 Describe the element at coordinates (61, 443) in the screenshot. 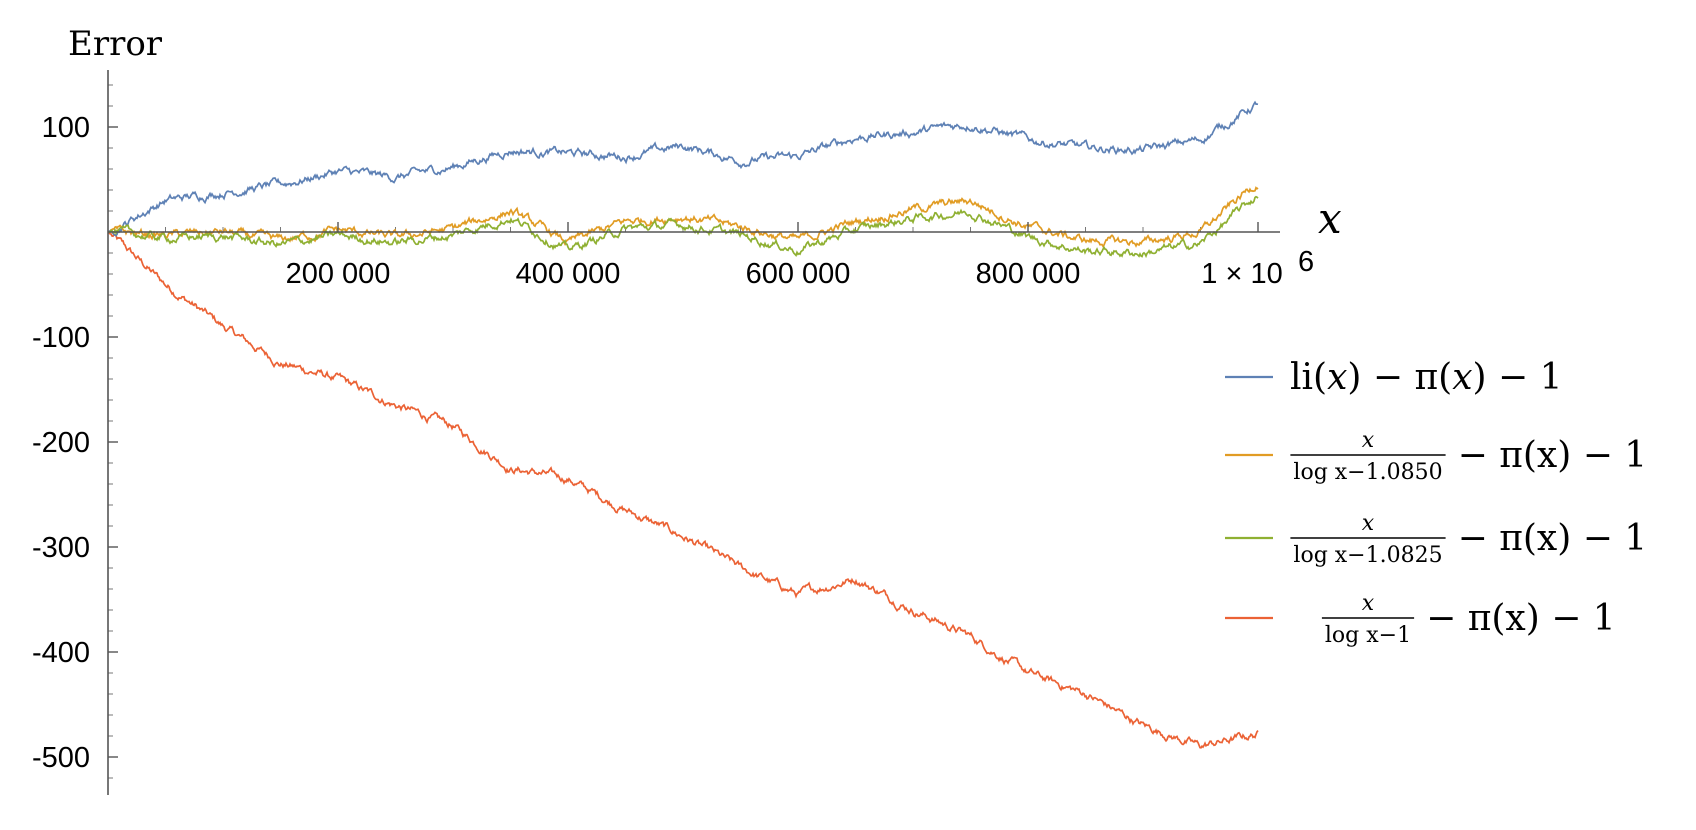

I see `y-tick-label: -200` at that location.